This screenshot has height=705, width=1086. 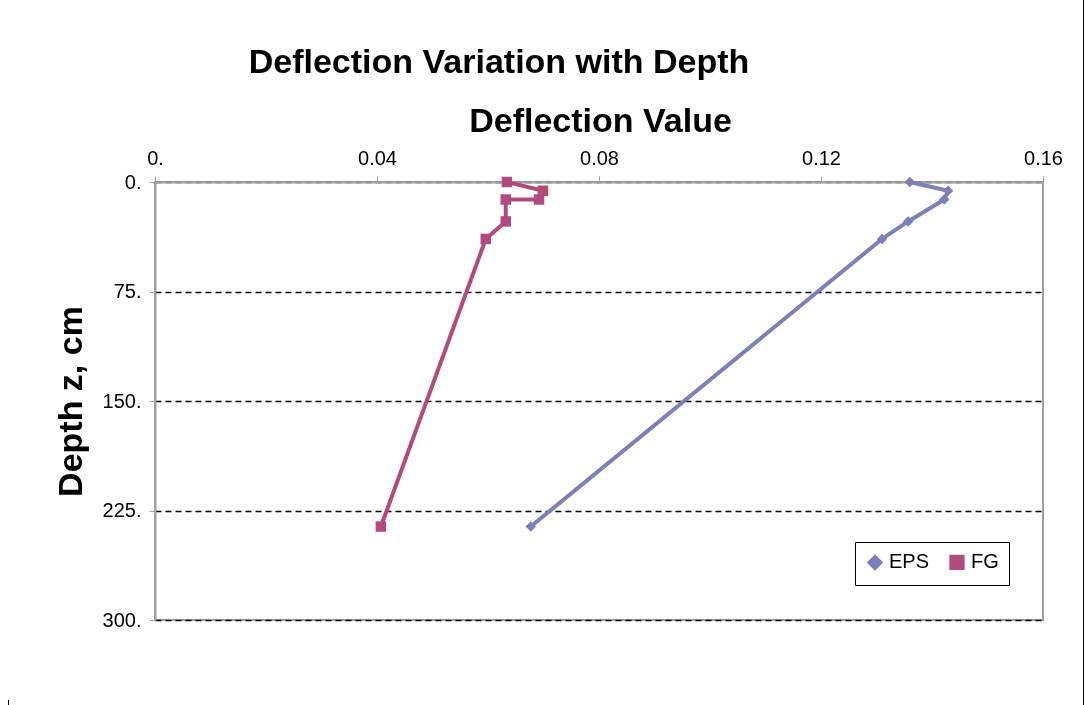 What do you see at coordinates (377, 157) in the screenshot?
I see `x-tick-label: 0.04` at bounding box center [377, 157].